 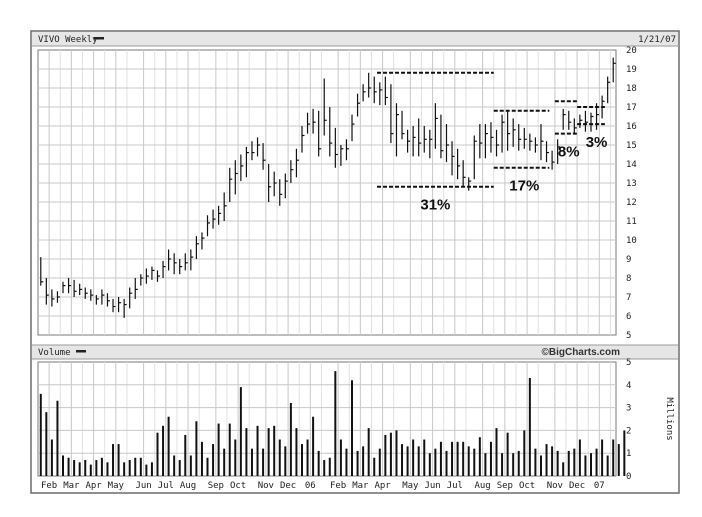 I want to click on annotation: 3%, so click(x=592, y=128).